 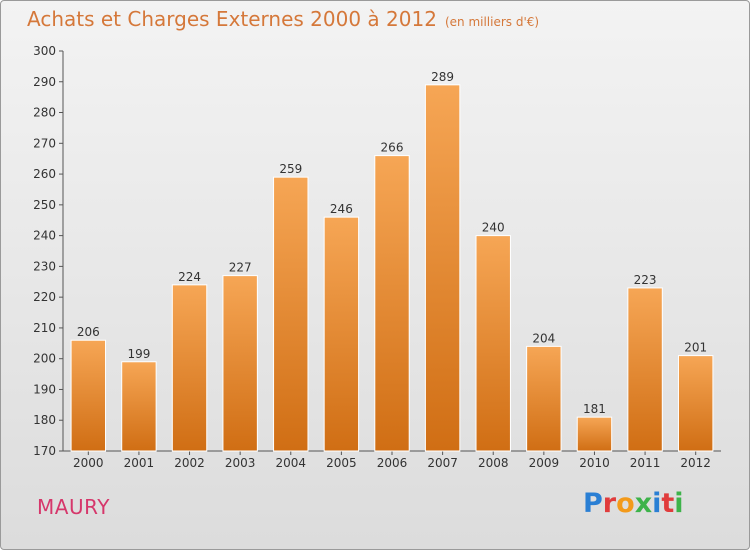 What do you see at coordinates (138, 354) in the screenshot?
I see `data-label: 199` at bounding box center [138, 354].